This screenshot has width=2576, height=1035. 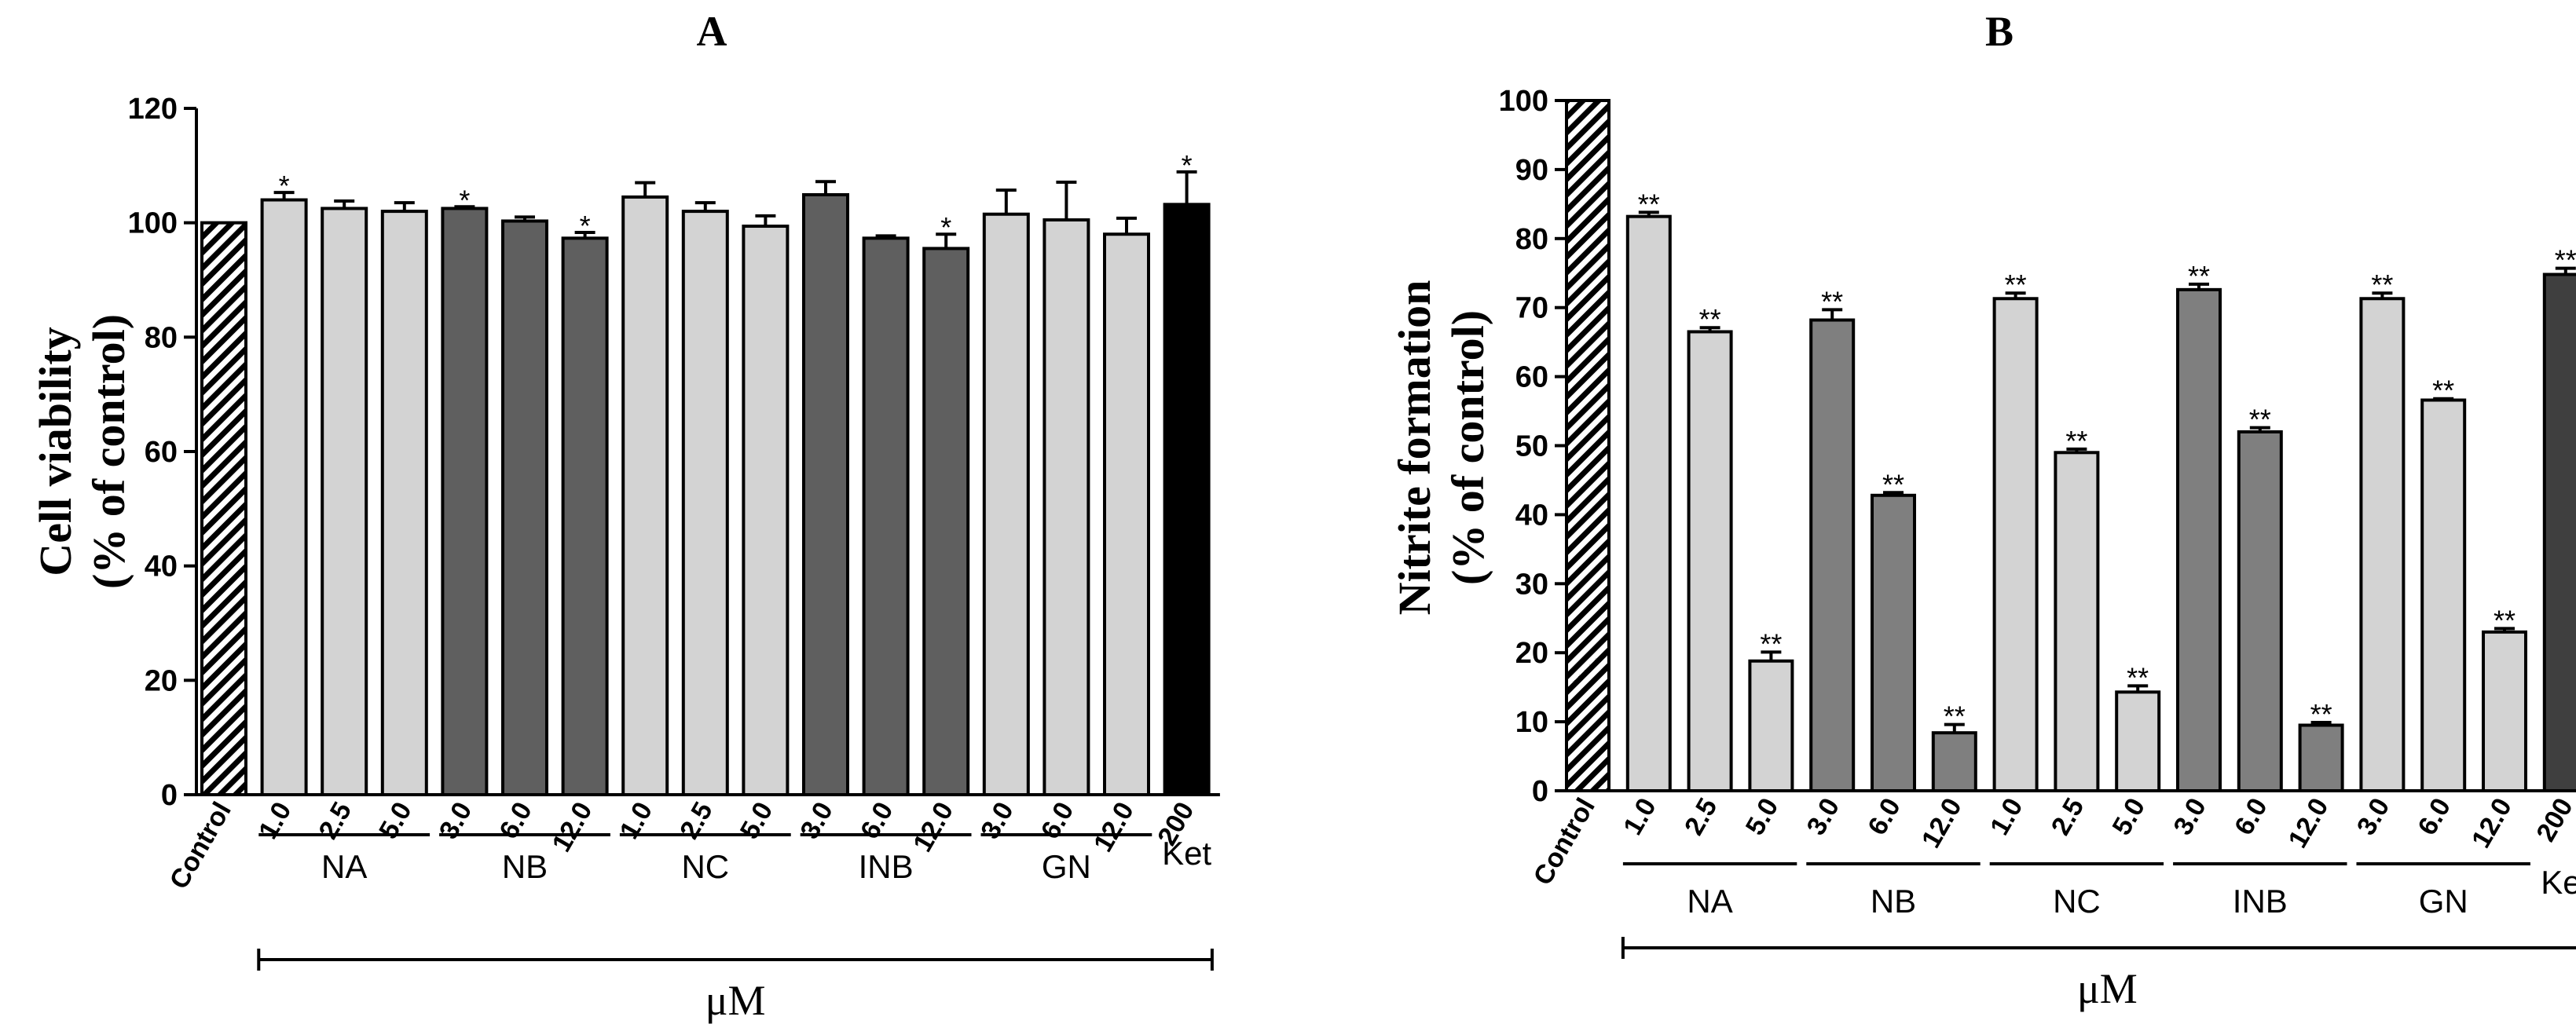 I want to click on x-tick-label: 200, so click(x=2553, y=820).